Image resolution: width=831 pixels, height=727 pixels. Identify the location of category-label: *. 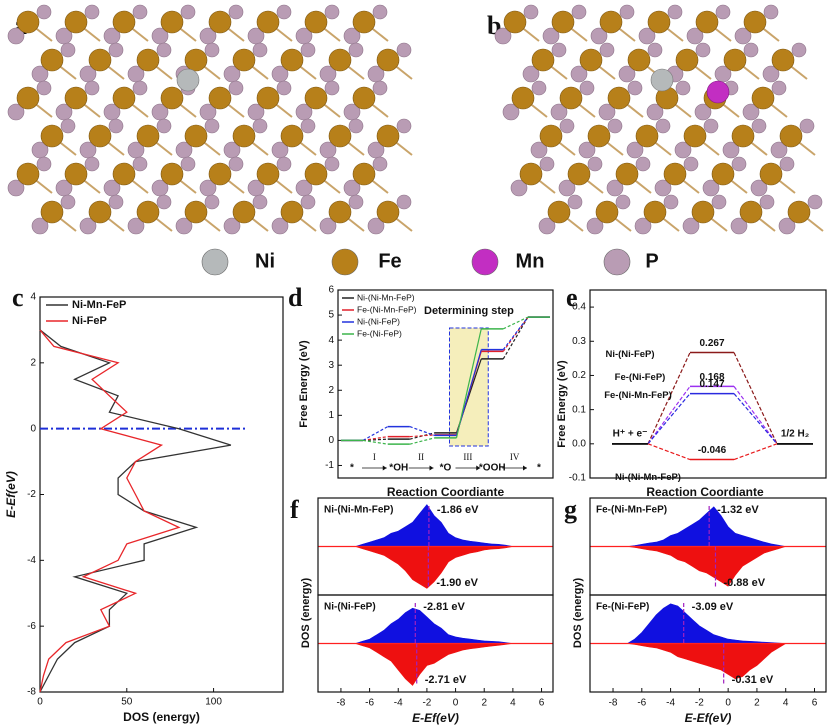
(352, 468).